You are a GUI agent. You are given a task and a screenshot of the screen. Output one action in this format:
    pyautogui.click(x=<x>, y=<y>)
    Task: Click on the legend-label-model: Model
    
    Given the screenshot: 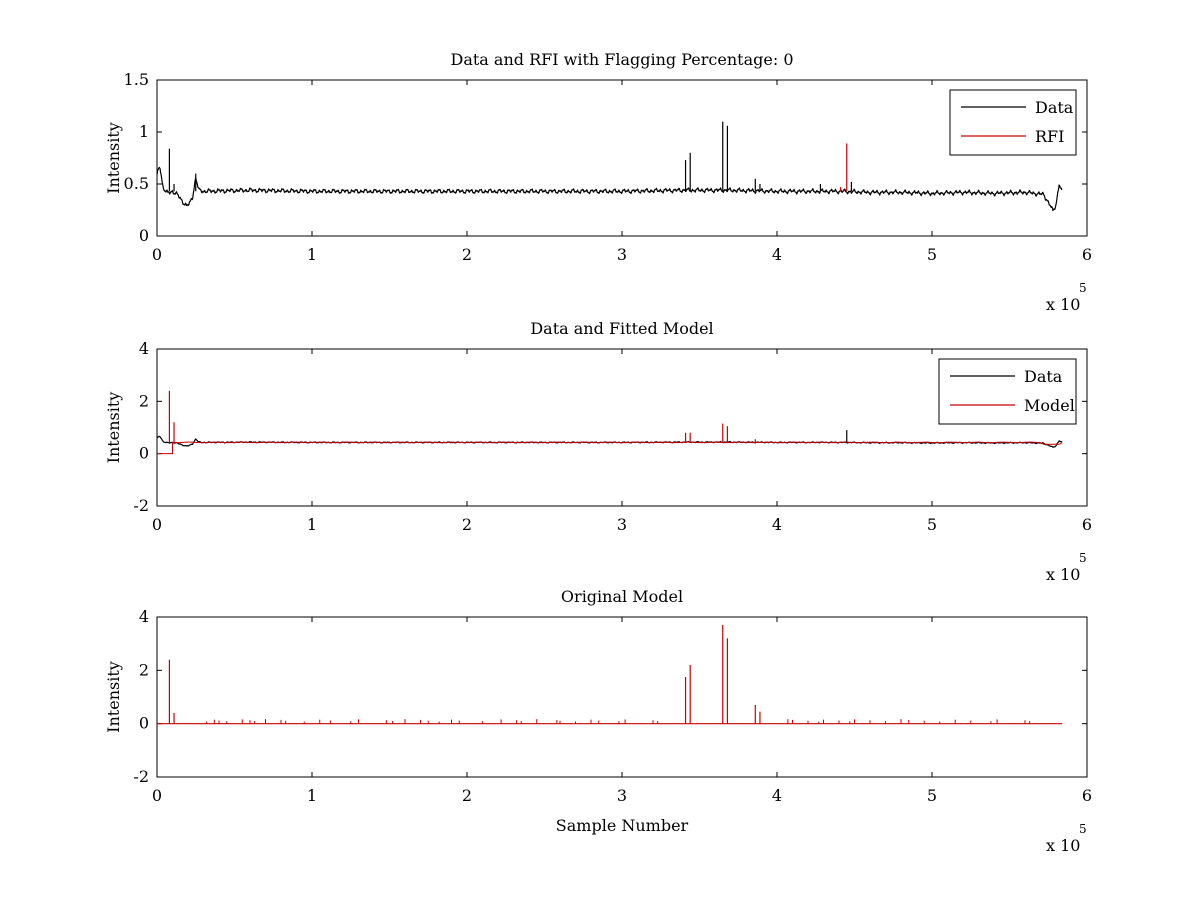 What is the action you would take?
    pyautogui.click(x=1049, y=405)
    